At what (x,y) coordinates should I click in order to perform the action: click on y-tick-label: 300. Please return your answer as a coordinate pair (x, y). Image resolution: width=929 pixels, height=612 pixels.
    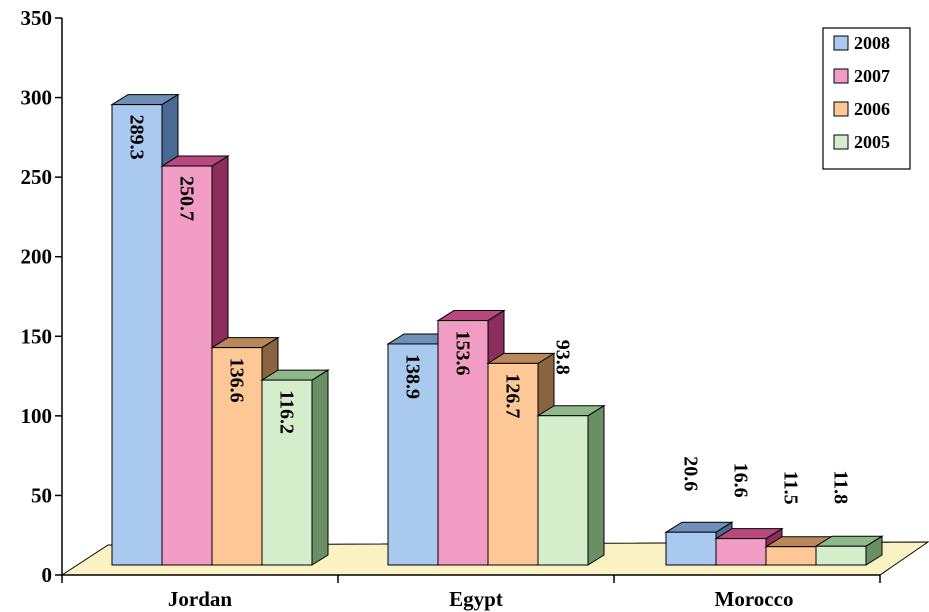
    Looking at the image, I should click on (37, 98).